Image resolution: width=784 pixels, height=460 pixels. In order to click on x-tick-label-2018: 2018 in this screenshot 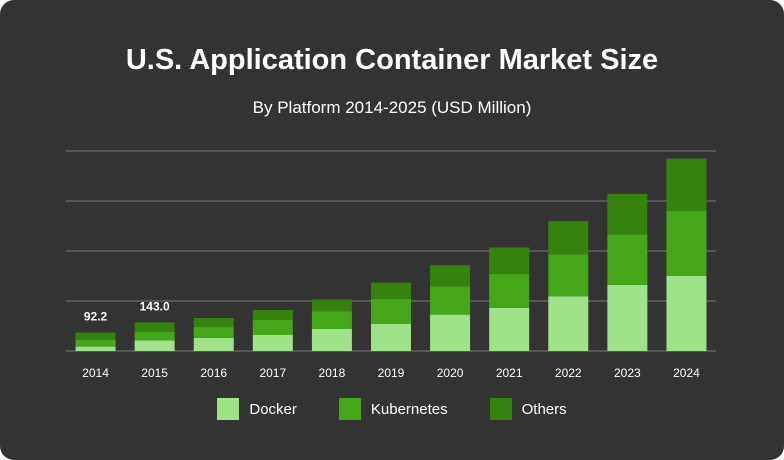, I will do `click(332, 373)`.